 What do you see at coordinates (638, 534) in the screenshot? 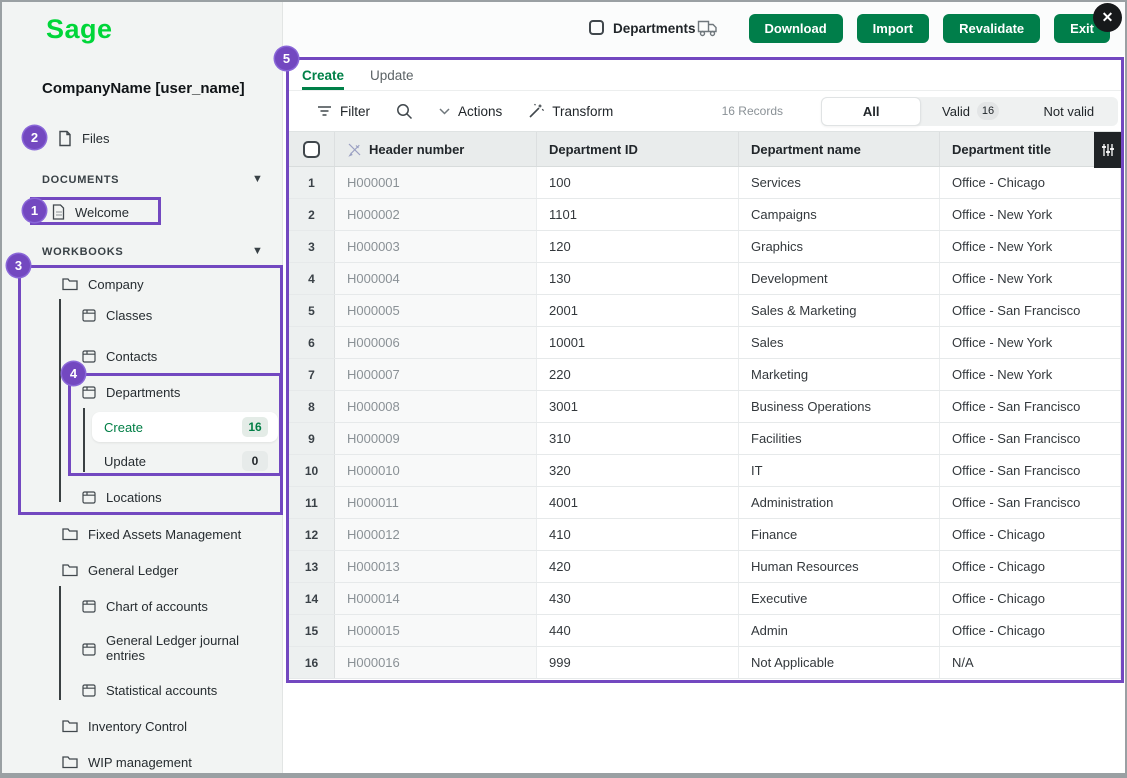
I see `cell-department-id: 410` at bounding box center [638, 534].